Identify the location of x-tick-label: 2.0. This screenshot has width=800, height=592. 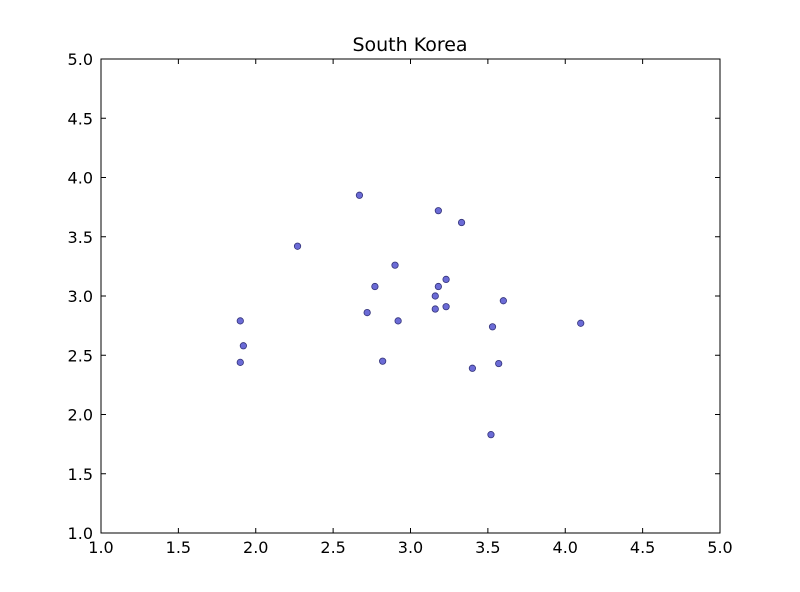
(255, 547).